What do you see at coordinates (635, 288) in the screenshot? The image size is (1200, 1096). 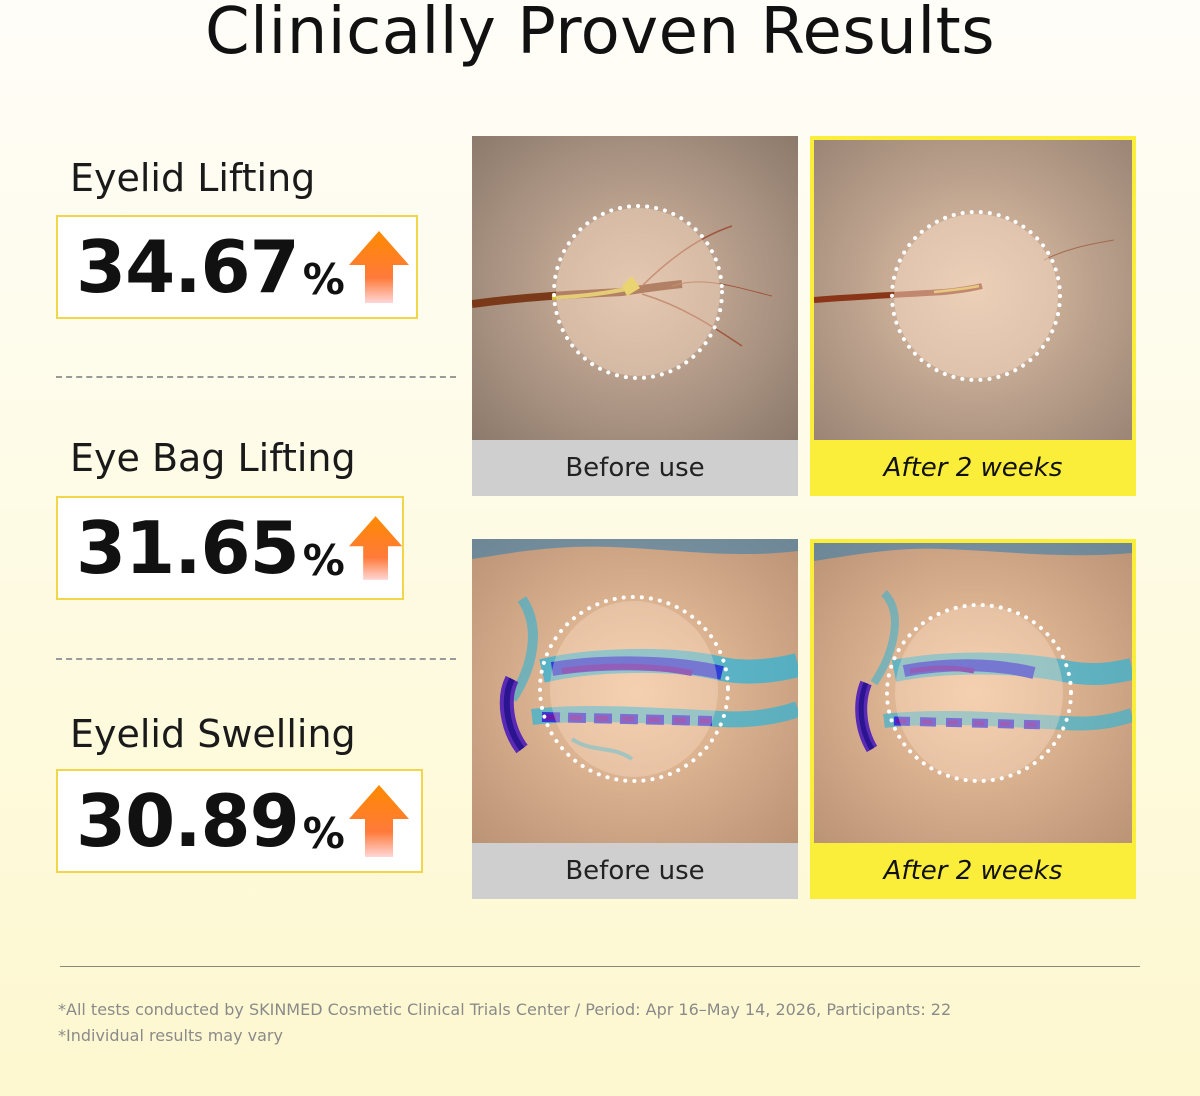 I see `skin-closeup-before-image` at bounding box center [635, 288].